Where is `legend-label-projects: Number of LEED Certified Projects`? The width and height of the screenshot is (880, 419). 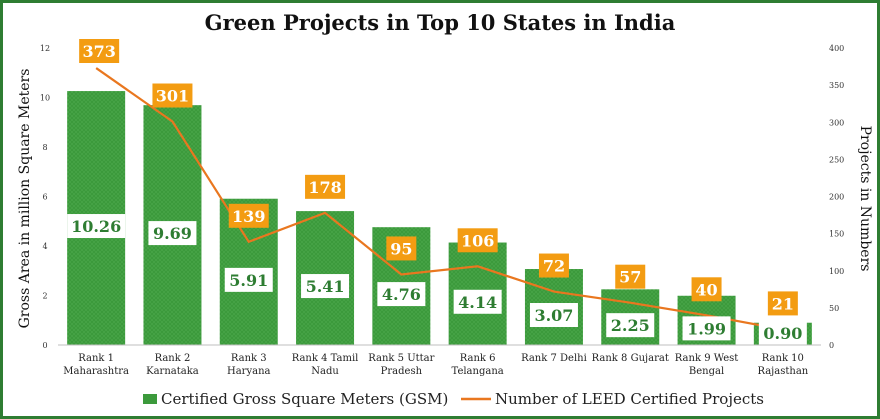 legend-label-projects: Number of LEED Certified Projects is located at coordinates (629, 399).